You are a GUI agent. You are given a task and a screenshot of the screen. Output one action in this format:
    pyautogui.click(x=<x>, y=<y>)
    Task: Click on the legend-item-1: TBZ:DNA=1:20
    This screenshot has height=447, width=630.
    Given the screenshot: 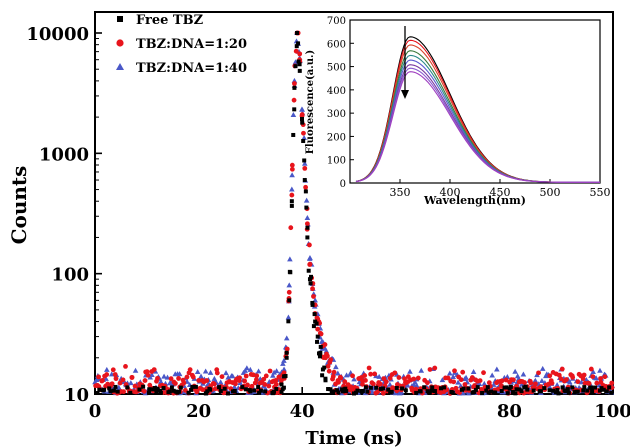 What is the action you would take?
    pyautogui.click(x=181, y=44)
    